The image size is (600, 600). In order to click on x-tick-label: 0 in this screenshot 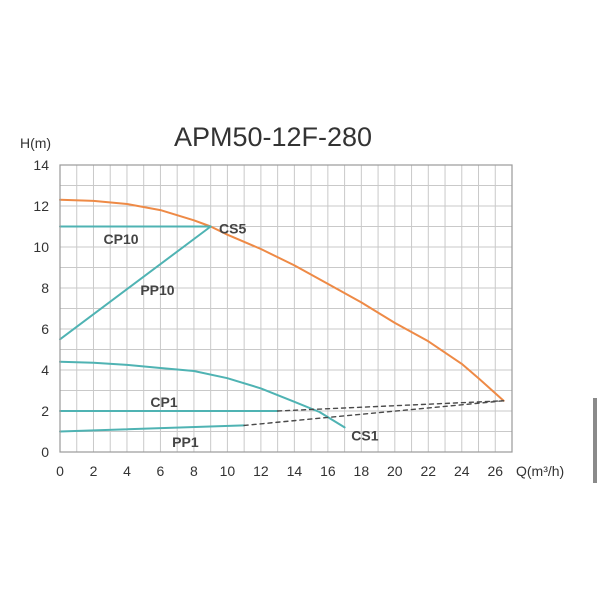, I will do `click(60, 471)`.